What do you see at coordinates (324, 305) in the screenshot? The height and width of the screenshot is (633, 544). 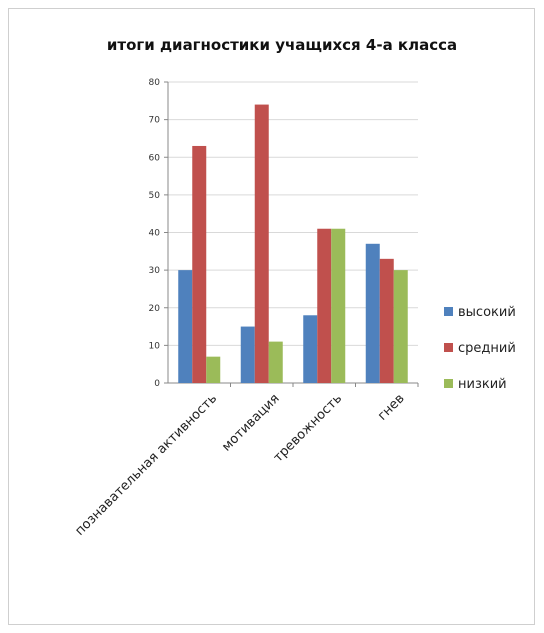 I see `bar-средний-2` at bounding box center [324, 305].